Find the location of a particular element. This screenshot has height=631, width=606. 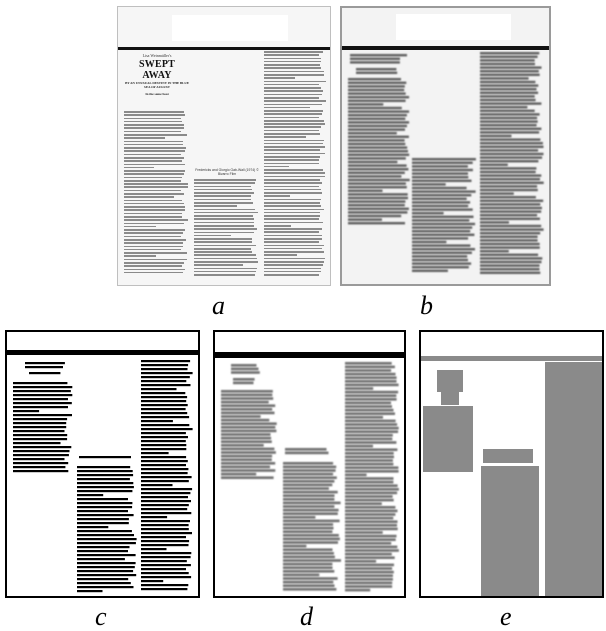

binarized-page-drawing is located at coordinates (102, 471).